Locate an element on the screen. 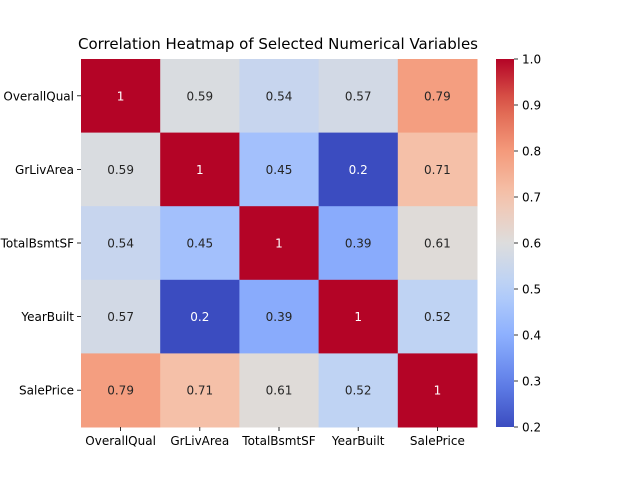  colorbar-tick-label: 0.4 is located at coordinates (531, 336).